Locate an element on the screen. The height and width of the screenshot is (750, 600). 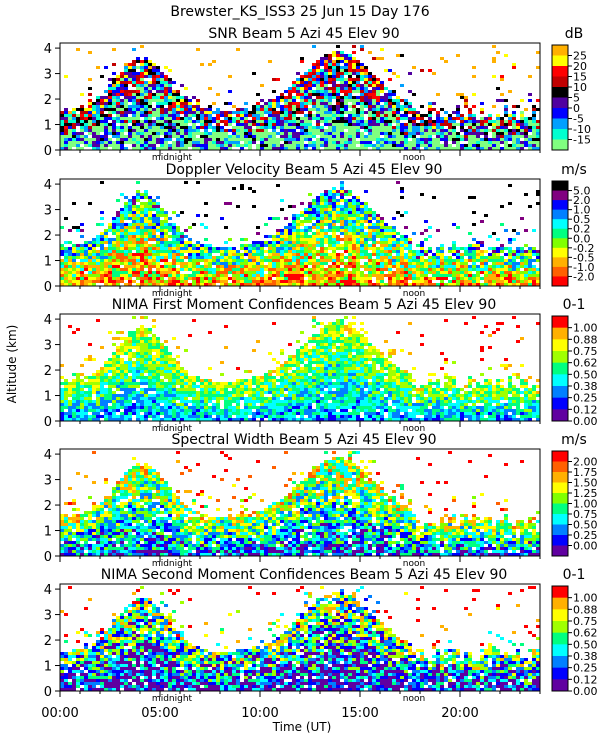
colorbar-label: -2.0 is located at coordinates (583, 276).